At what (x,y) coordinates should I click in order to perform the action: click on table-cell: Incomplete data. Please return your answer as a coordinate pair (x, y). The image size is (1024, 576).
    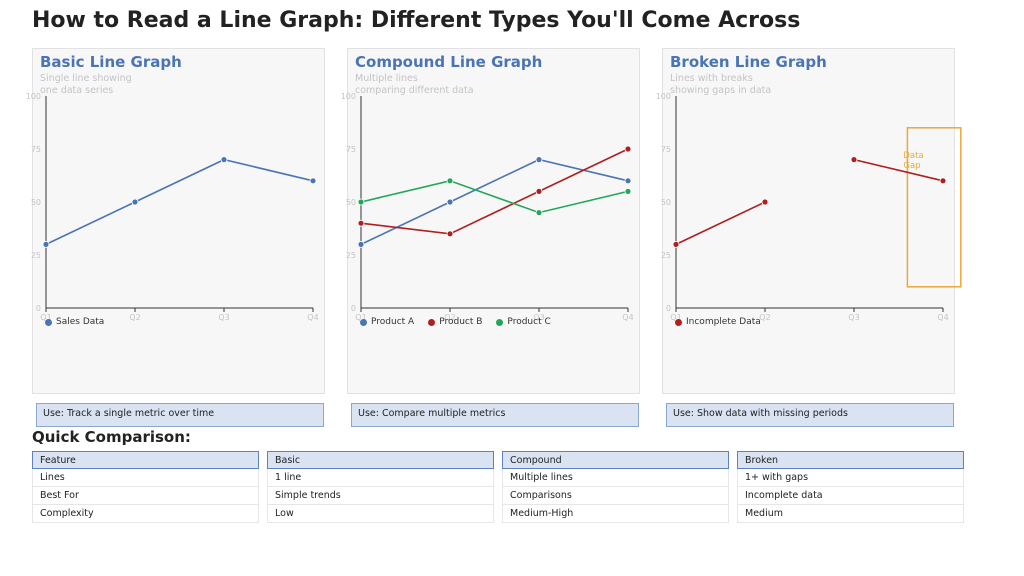
    Looking at the image, I should click on (850, 496).